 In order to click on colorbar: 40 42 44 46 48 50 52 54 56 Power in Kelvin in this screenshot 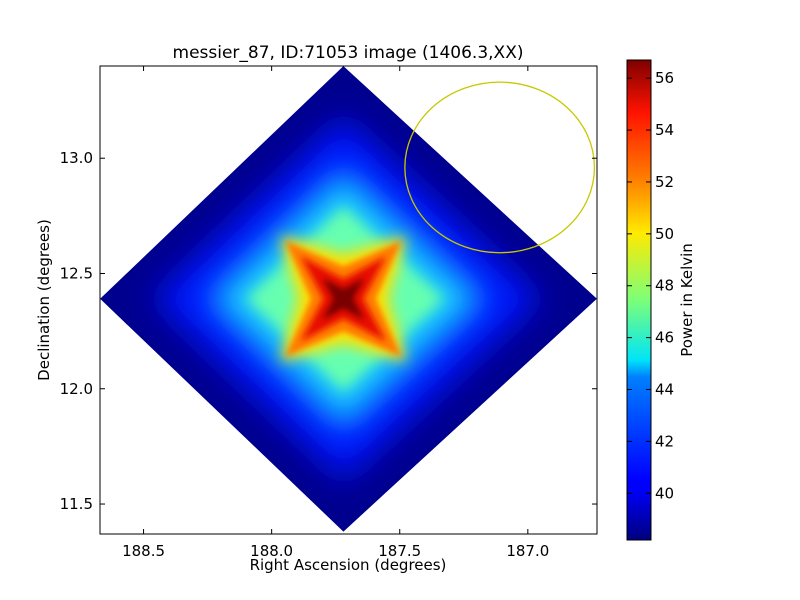, I will do `click(661, 300)`.